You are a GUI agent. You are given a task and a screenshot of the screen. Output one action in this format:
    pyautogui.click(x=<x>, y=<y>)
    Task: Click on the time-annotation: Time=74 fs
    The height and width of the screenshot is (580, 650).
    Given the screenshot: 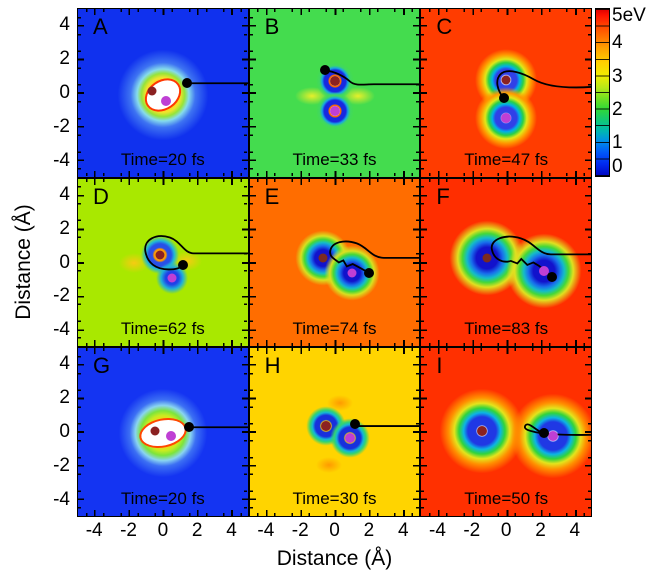 What is the action you would take?
    pyautogui.click(x=334, y=329)
    